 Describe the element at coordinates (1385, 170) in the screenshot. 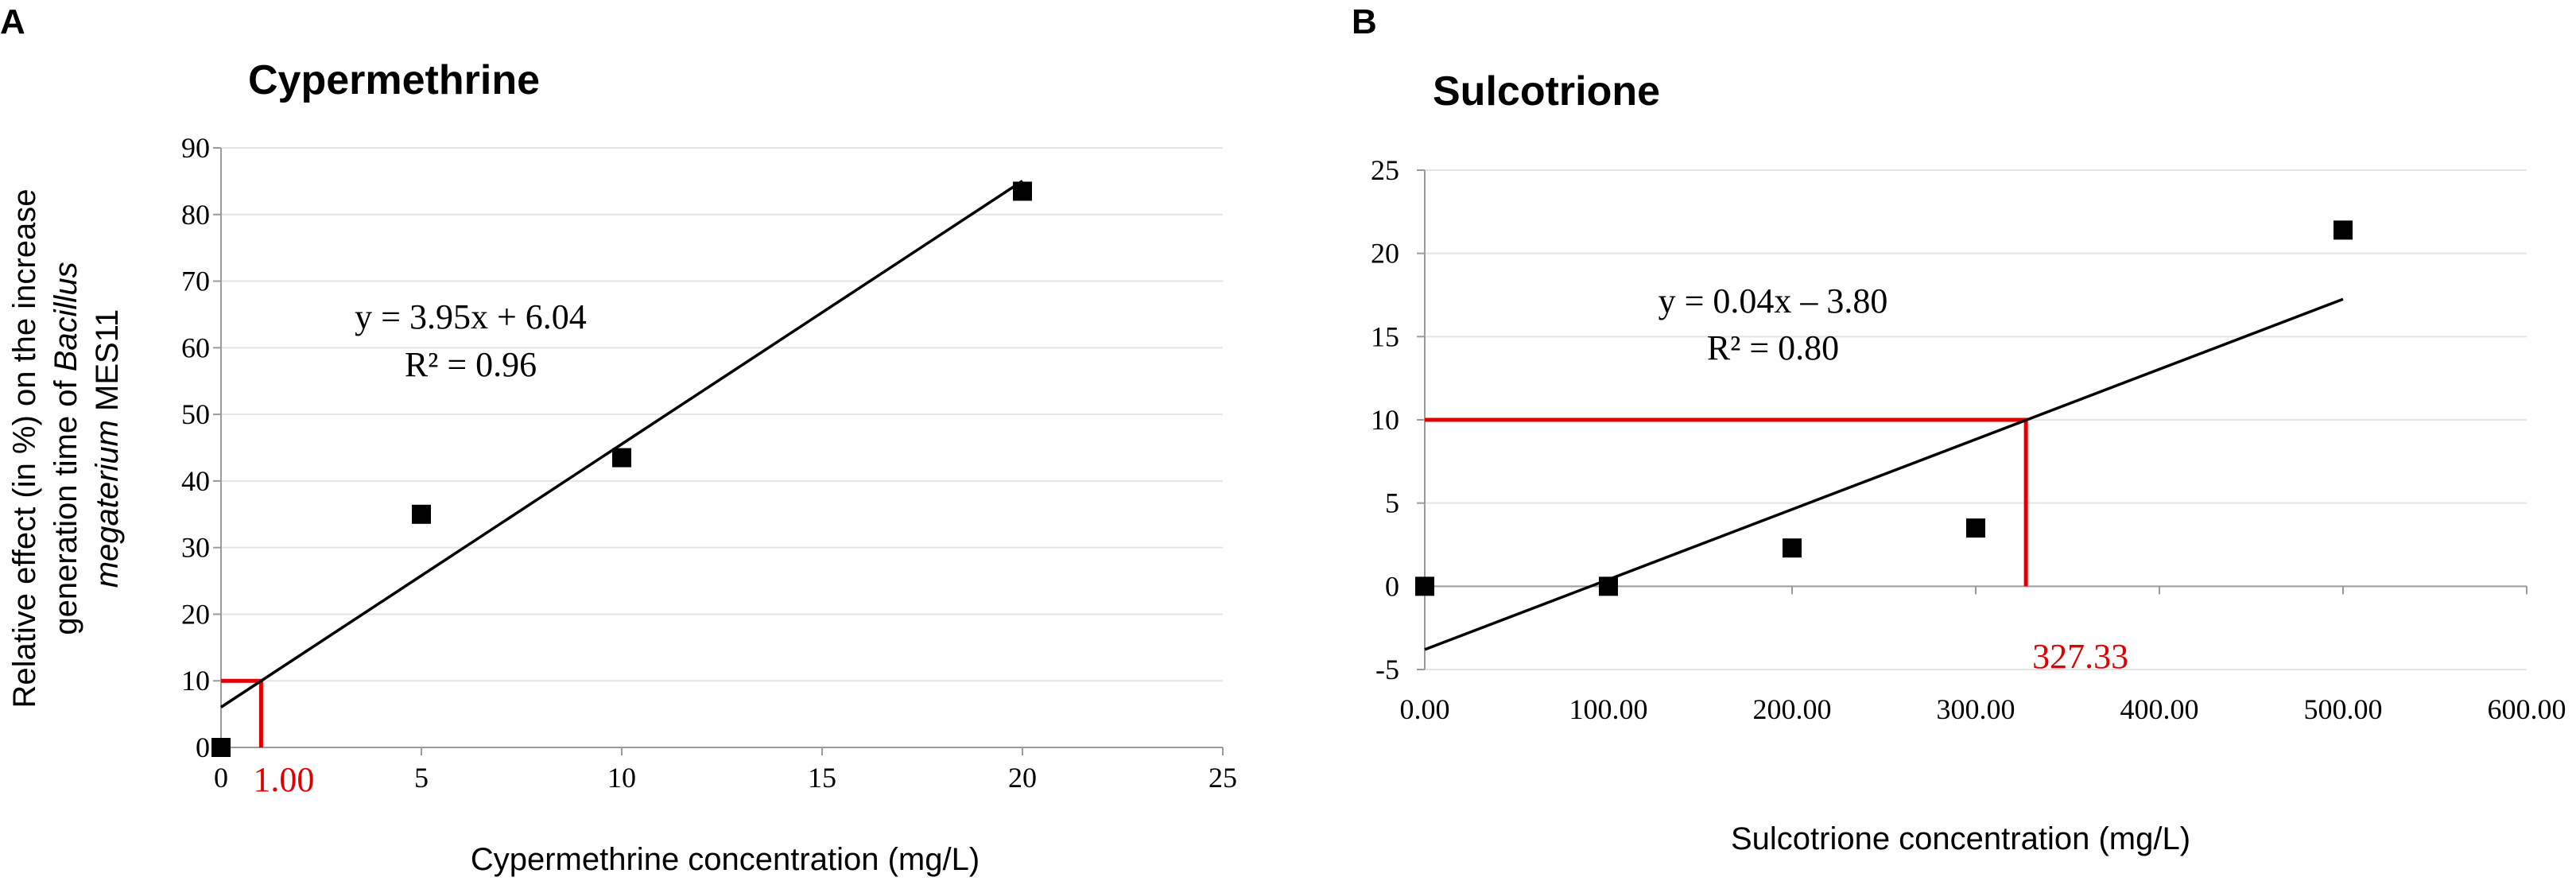

I see `y-tick-label: 25` at that location.